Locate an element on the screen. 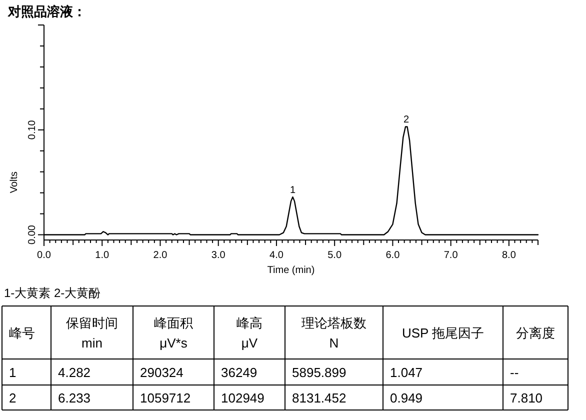 Image resolution: width=586 pixels, height=420 pixels. x-tick-label: 2.0 is located at coordinates (160, 255).